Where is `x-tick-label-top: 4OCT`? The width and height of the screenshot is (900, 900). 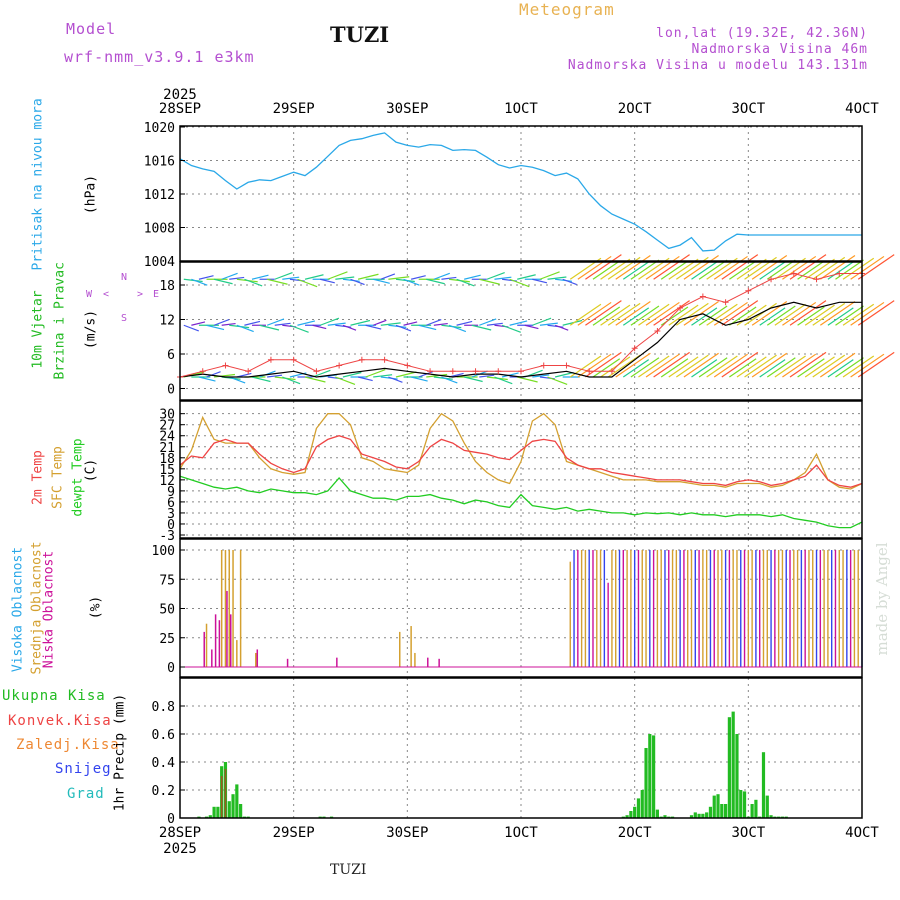
x-tick-label-top: 4OCT is located at coordinates (862, 109).